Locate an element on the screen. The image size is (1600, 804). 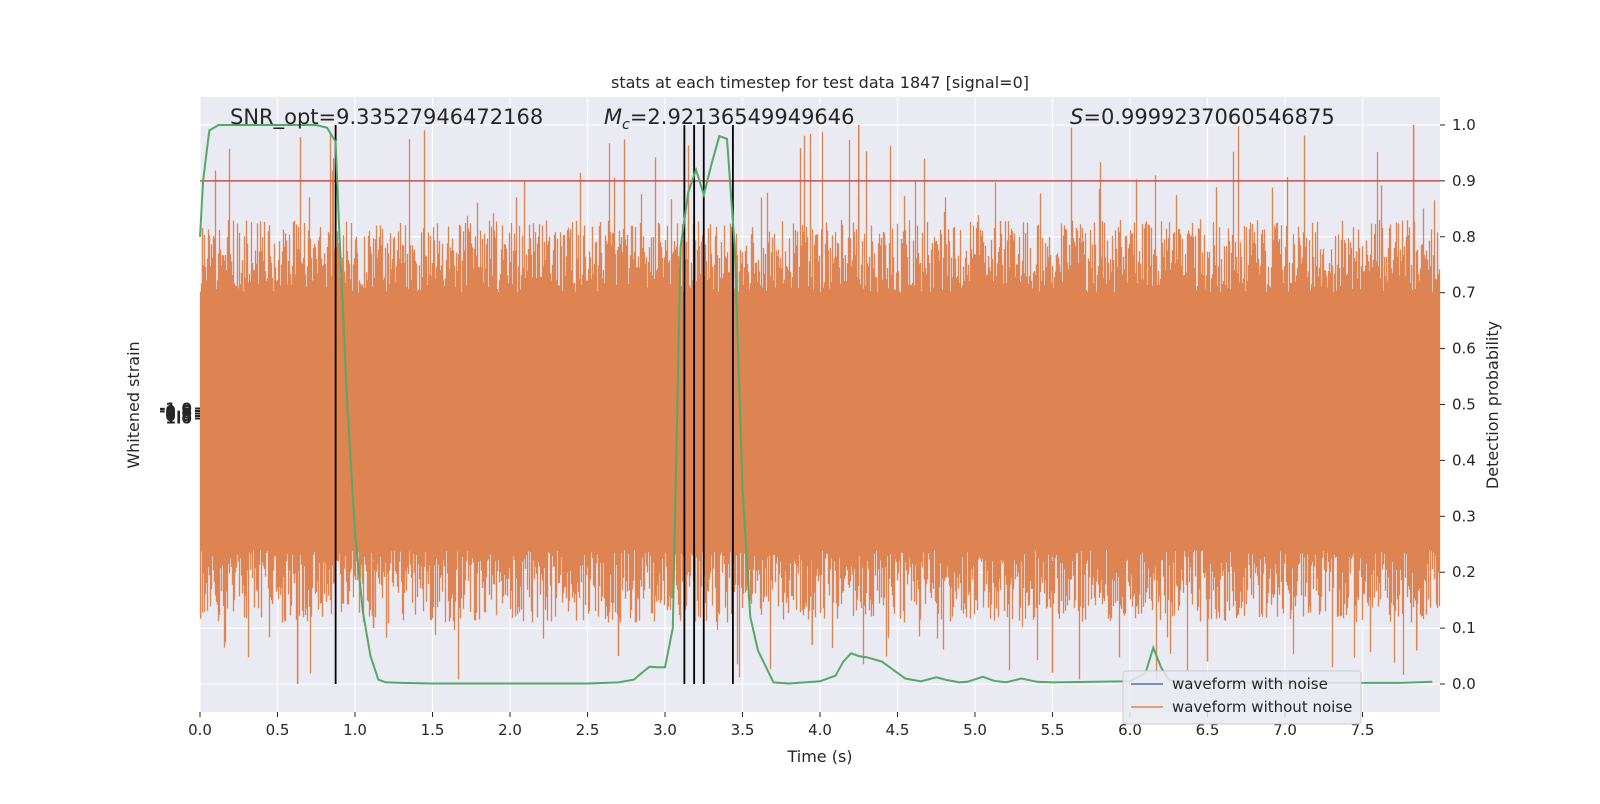
mc-subscript: c is located at coordinates (626, 125).